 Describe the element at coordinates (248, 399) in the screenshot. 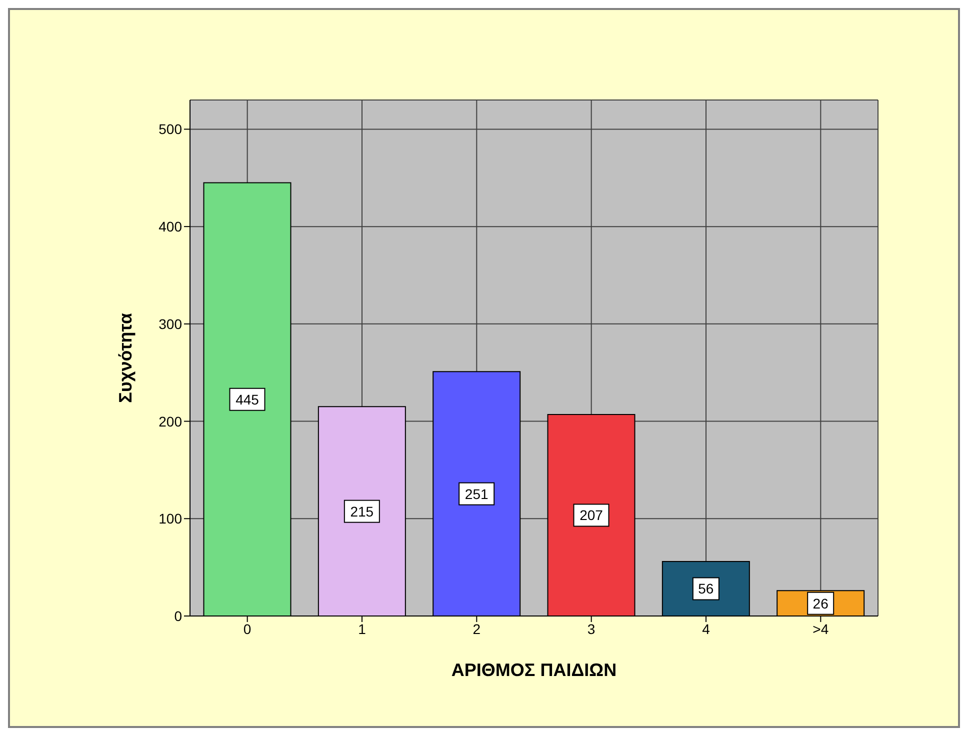

I see `data-label: 445` at that location.